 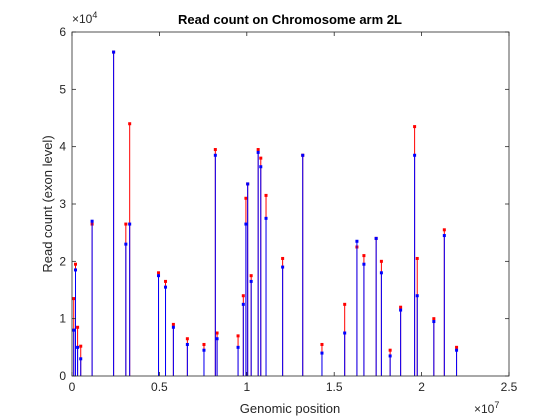 I want to click on x-axis-label: Genomic position, so click(x=290, y=408).